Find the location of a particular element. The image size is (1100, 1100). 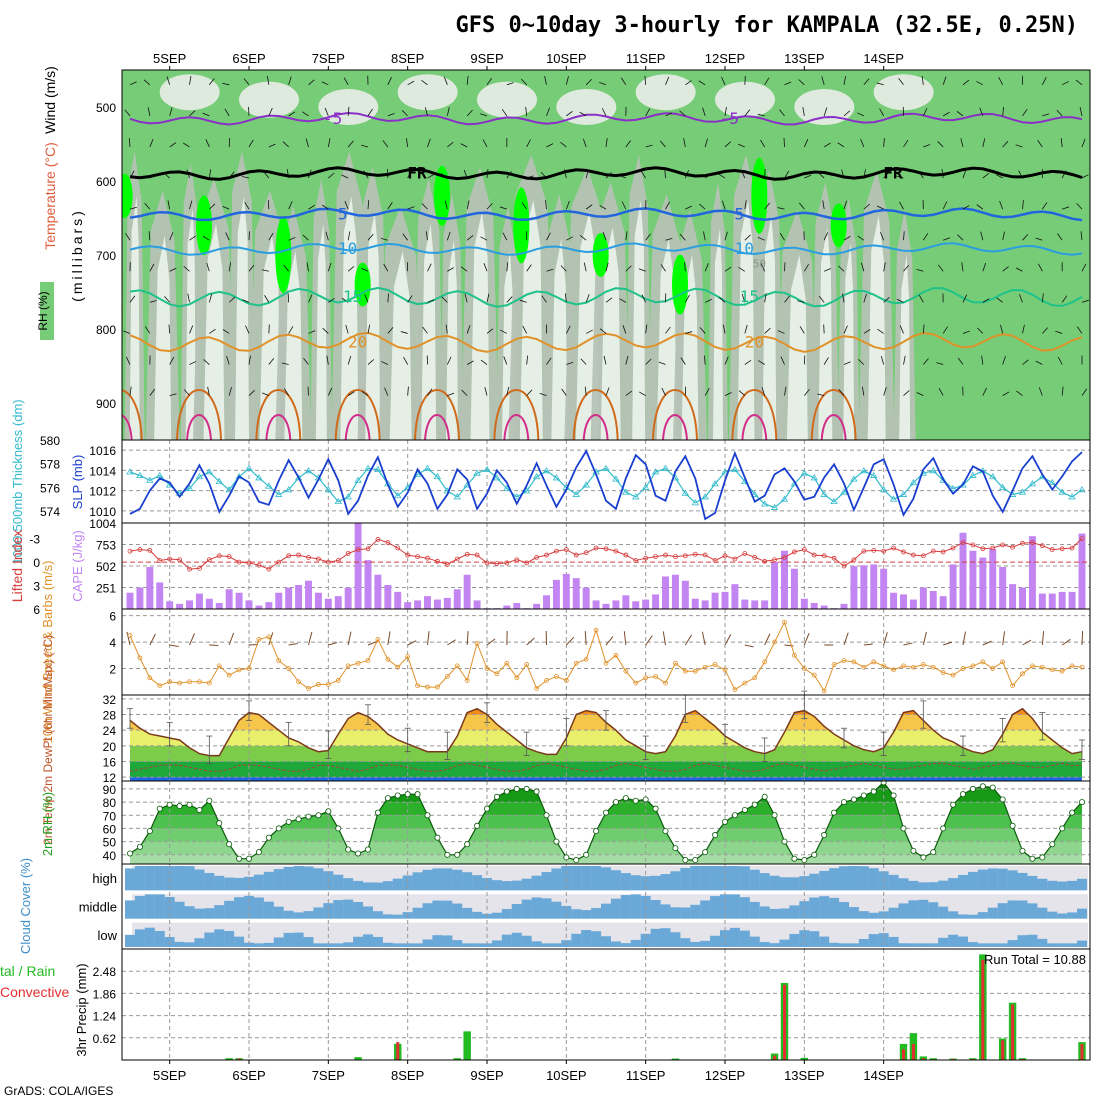

slp-tick: 1012 is located at coordinates (102, 492).